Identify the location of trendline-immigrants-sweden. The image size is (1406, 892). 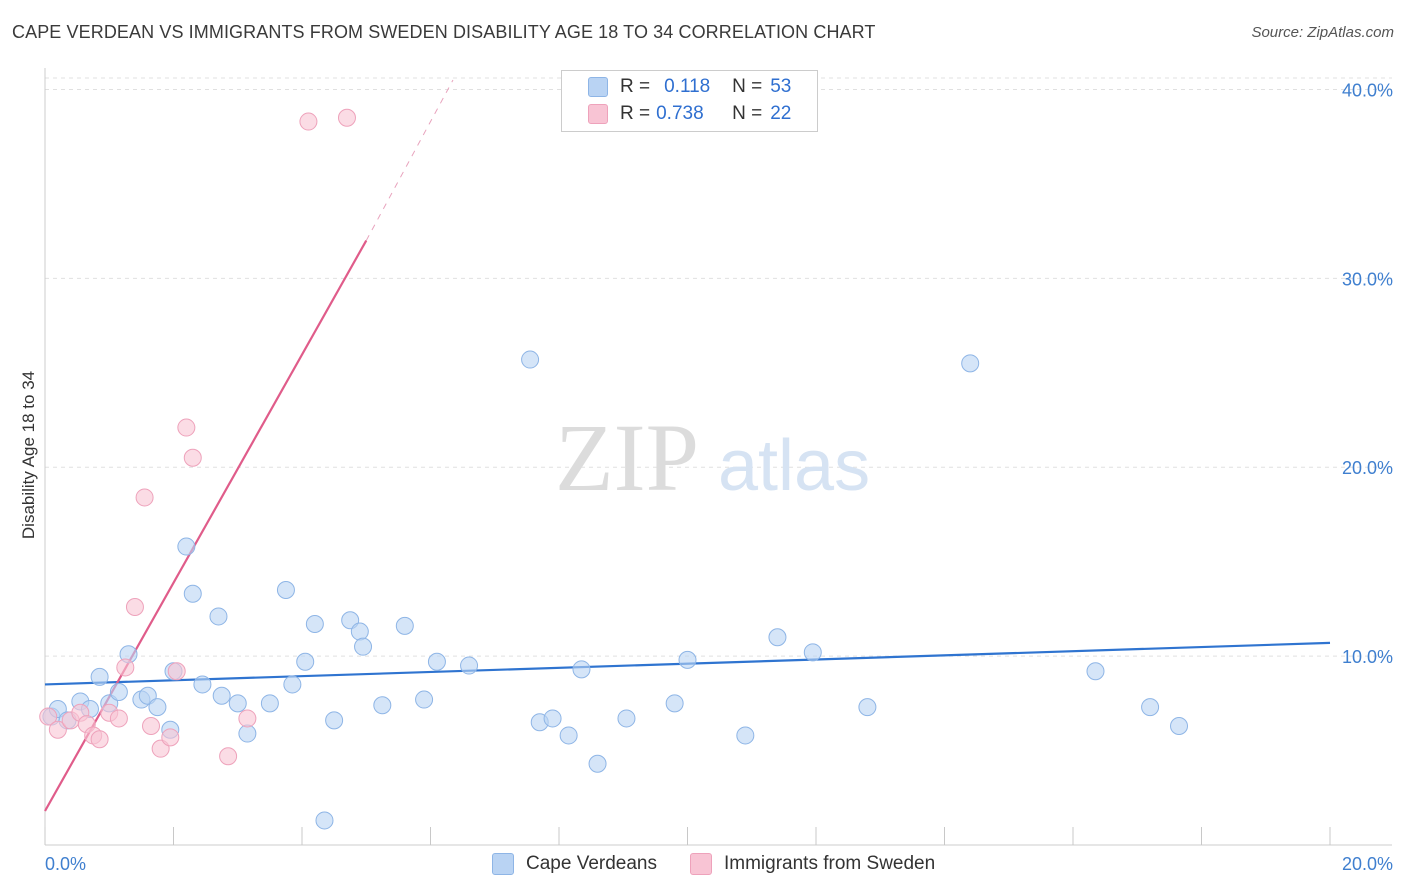
(206, 526).